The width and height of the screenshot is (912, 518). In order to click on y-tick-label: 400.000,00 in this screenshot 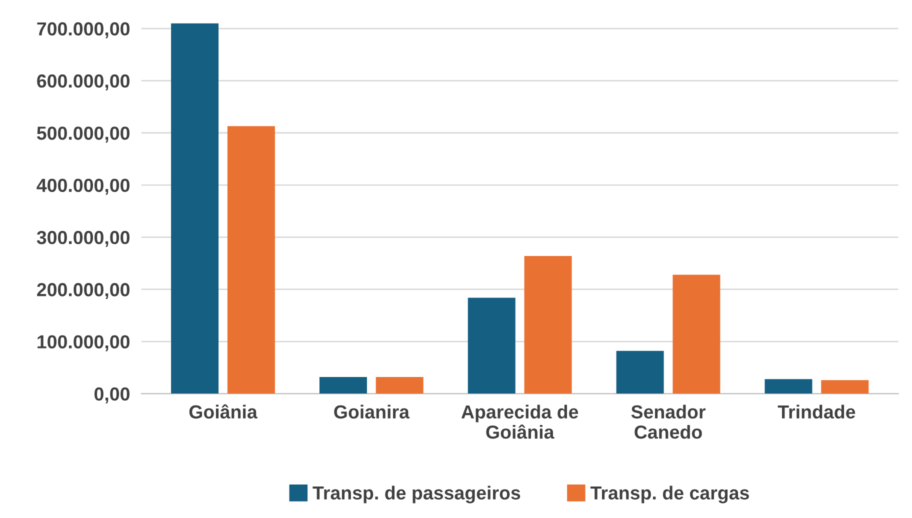, I will do `click(83, 186)`.